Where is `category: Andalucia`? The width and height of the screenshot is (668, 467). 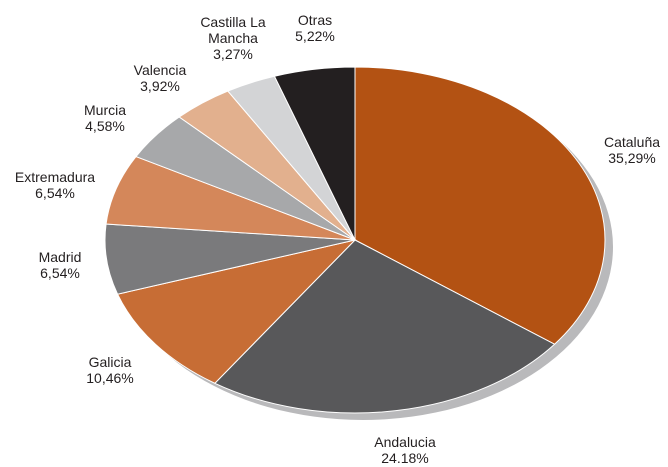
category: Andalucia is located at coordinates (405, 442).